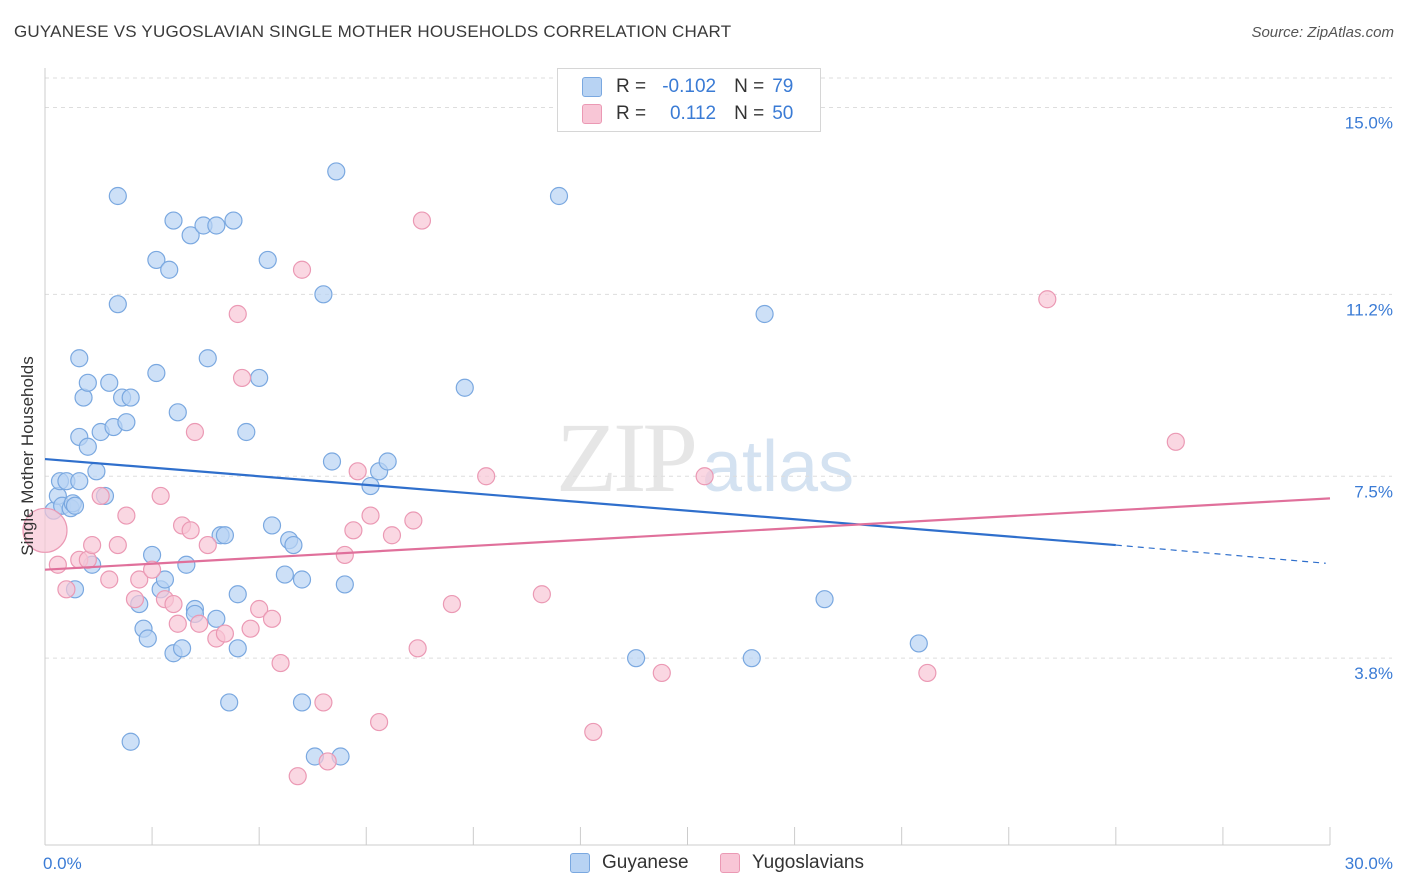  What do you see at coordinates (645, 862) in the screenshot?
I see `guyanese-legend-label: Guyanese` at bounding box center [645, 862].